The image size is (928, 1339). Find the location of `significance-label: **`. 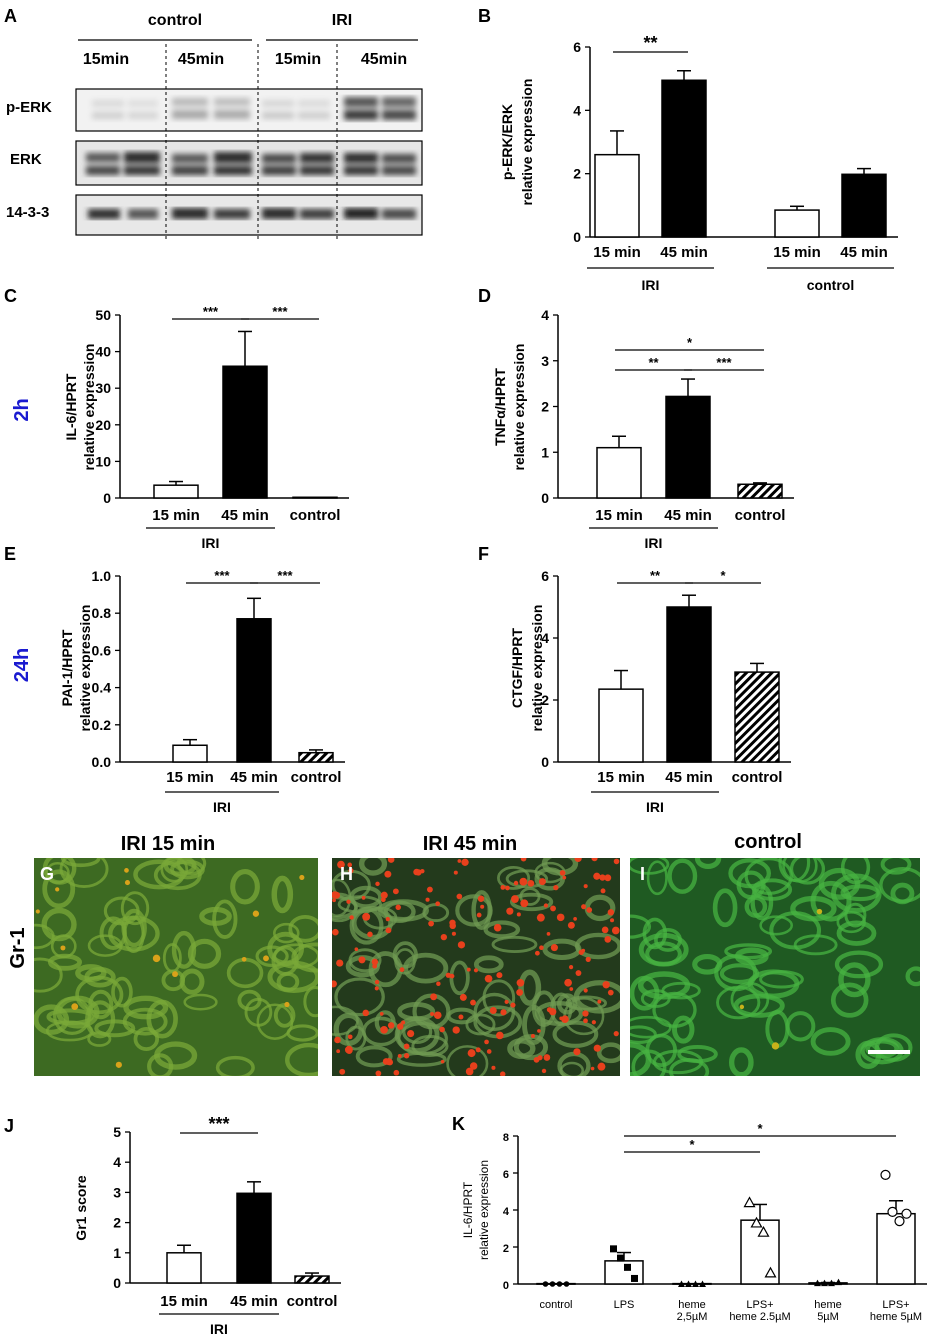

significance-label: ** is located at coordinates (653, 362).